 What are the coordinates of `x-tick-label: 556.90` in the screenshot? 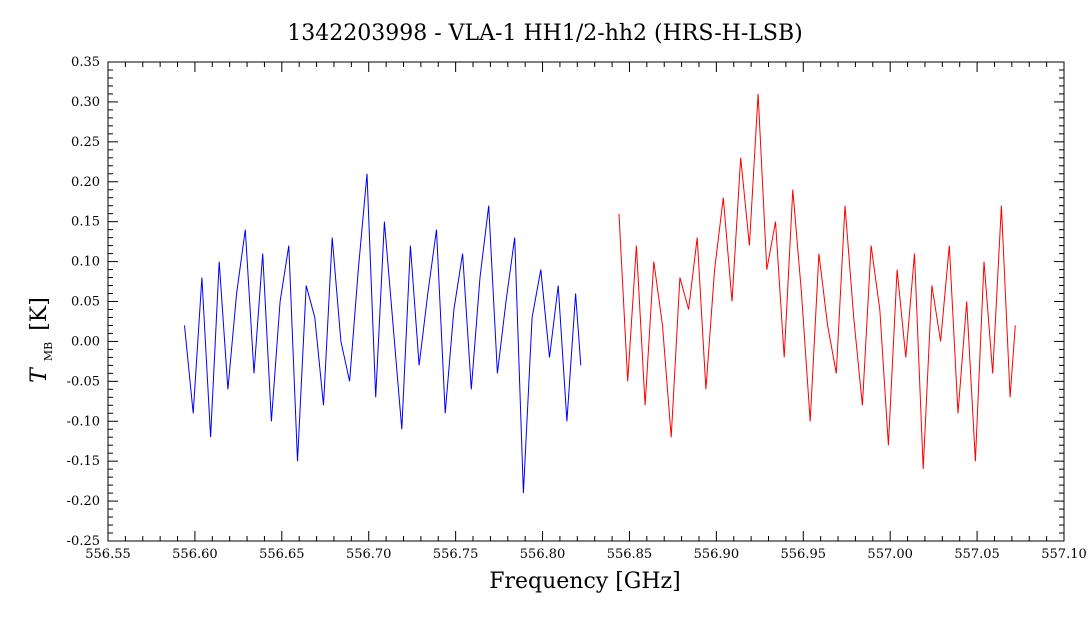 It's located at (717, 554).